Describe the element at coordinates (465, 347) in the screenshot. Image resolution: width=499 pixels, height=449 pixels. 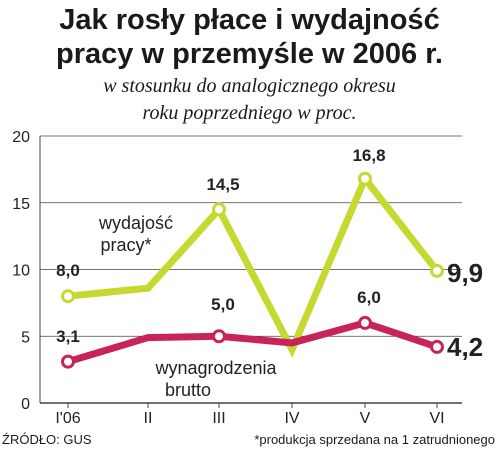
I see `data-label: 4,2` at that location.